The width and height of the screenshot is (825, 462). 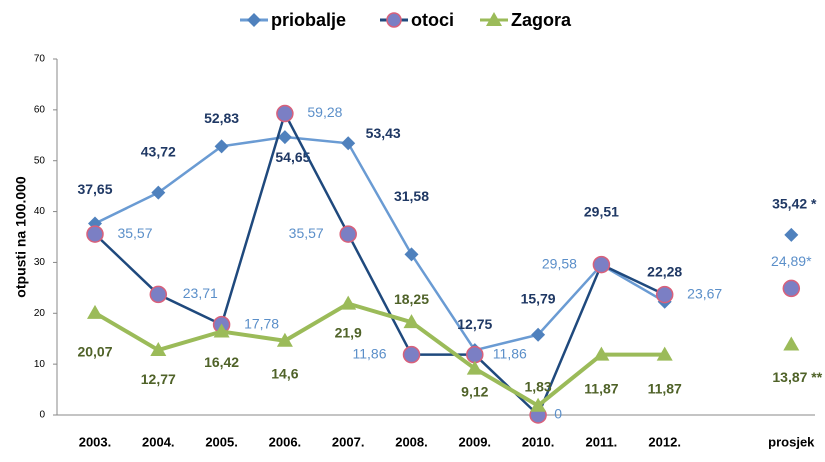 What do you see at coordinates (558, 414) in the screenshot?
I see `data-label: 0` at bounding box center [558, 414].